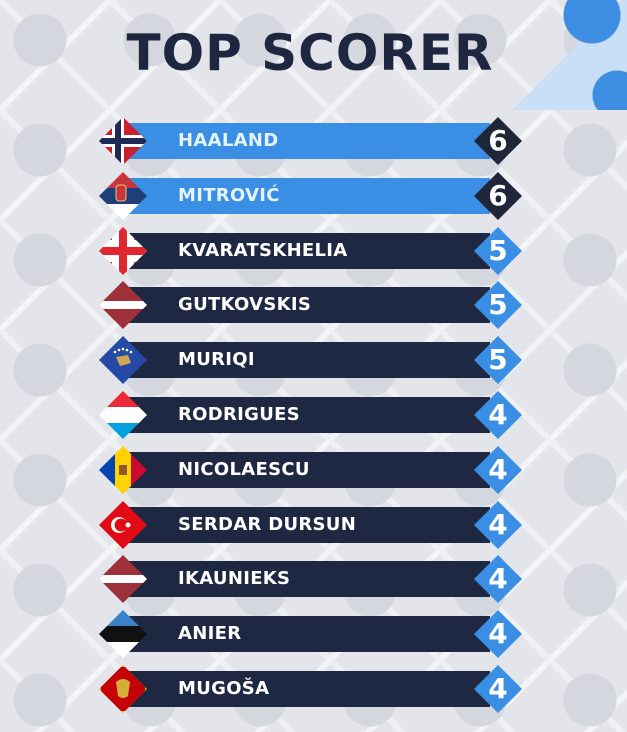 This screenshot has width=627, height=732. I want to click on serbia-flag-icon, so click(123, 195).